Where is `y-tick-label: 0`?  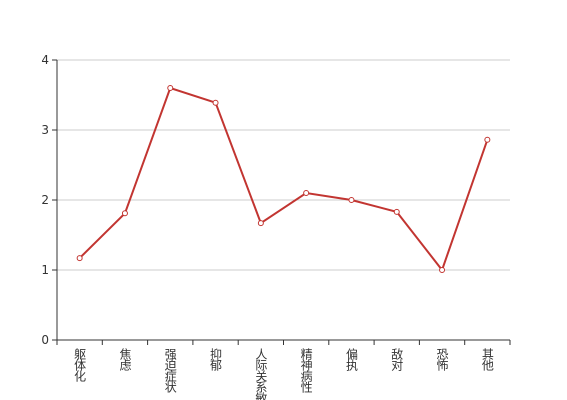 y-tick-label: 0 is located at coordinates (45, 340).